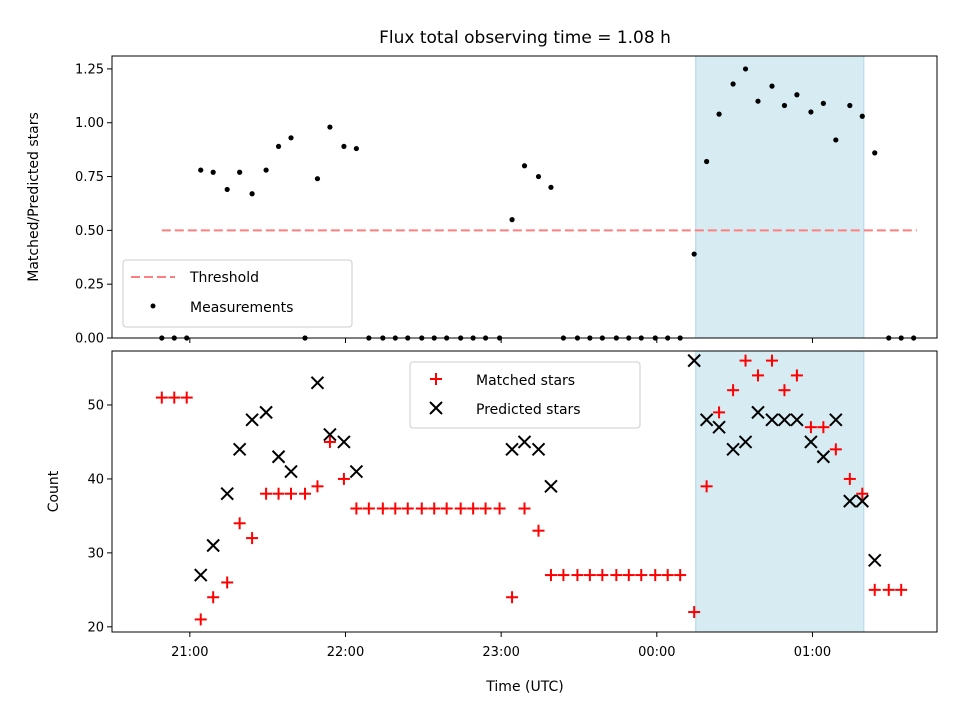 The width and height of the screenshot is (960, 720). What do you see at coordinates (524, 687) in the screenshot?
I see `x-axis-label: Time (UTC)` at bounding box center [524, 687].